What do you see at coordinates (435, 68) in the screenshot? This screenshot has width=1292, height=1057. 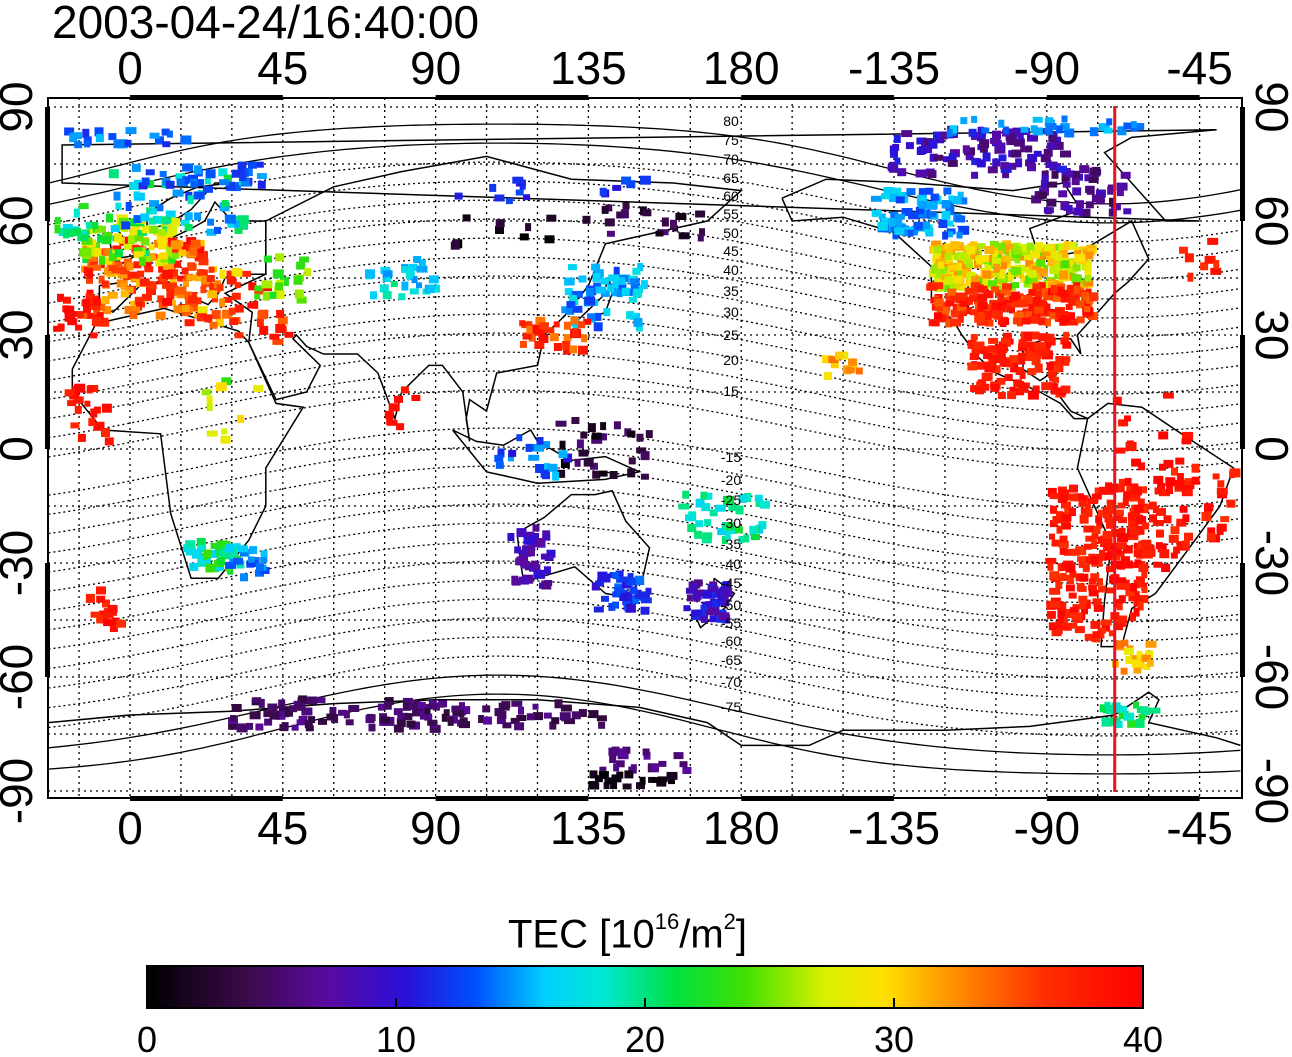 I see `top-lon-tick-label: 90` at bounding box center [435, 68].